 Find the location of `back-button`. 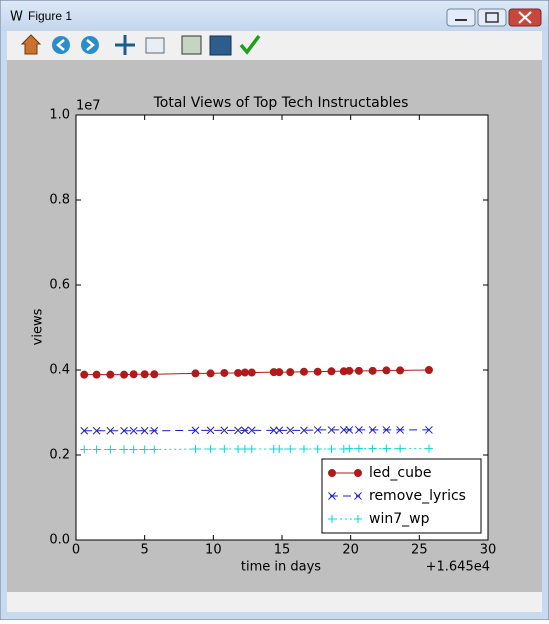

back-button is located at coordinates (61, 45).